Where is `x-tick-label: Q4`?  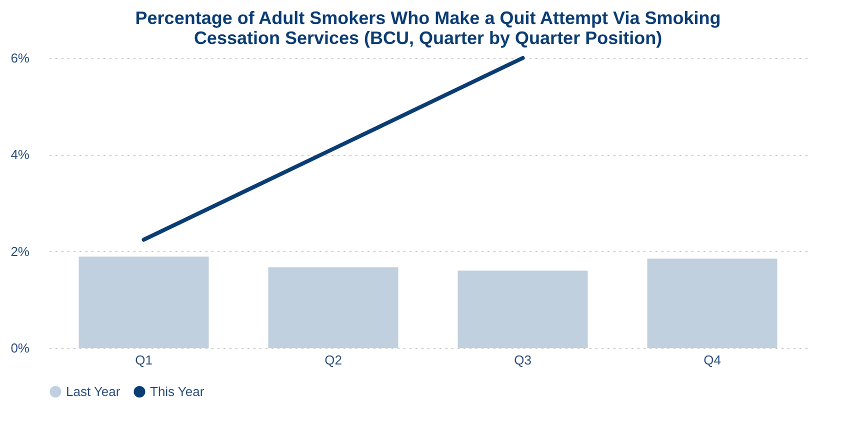
x-tick-label: Q4 is located at coordinates (712, 360).